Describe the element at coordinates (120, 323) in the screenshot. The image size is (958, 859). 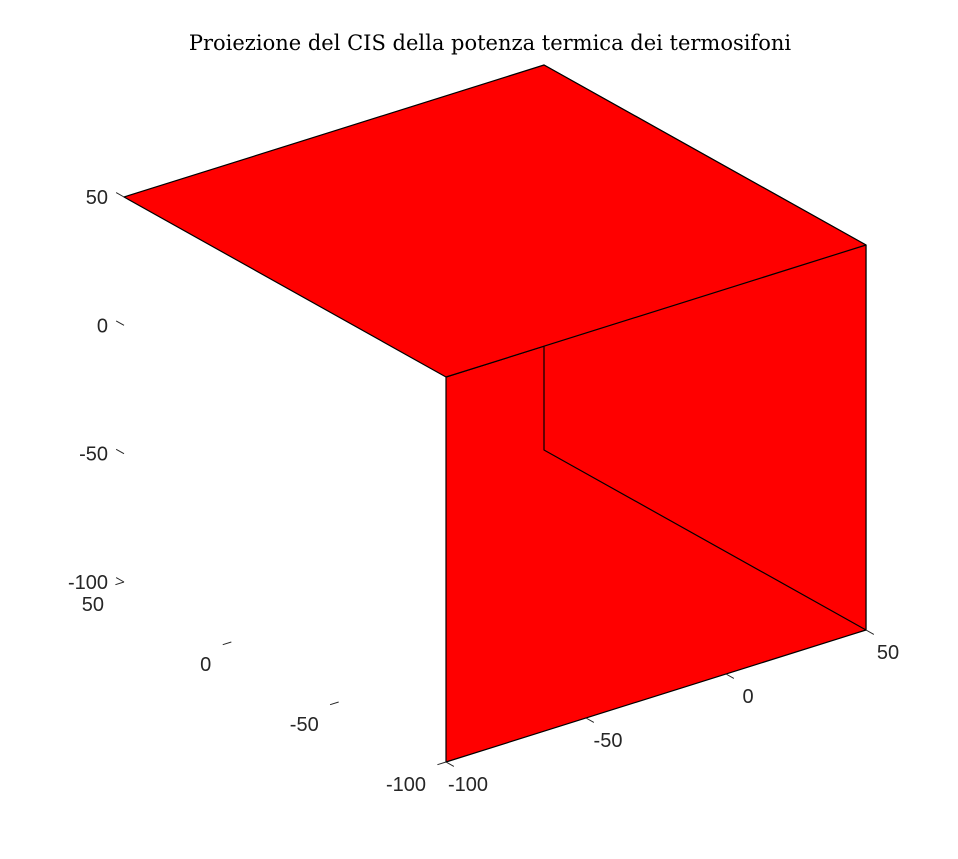
I see `z-tick-0-mark` at that location.